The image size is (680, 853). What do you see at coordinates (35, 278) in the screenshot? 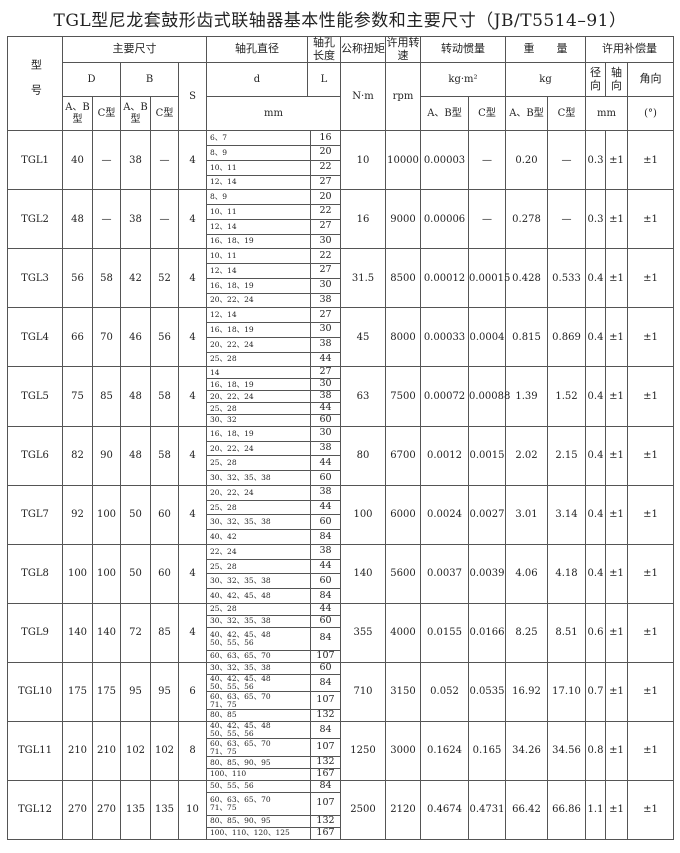
I see `cell-model: TGL3` at bounding box center [35, 278].